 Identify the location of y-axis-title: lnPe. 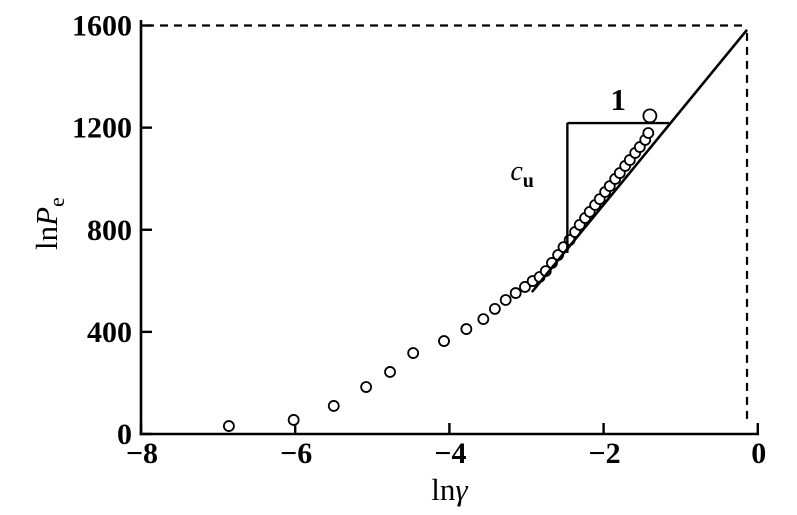
(49, 223).